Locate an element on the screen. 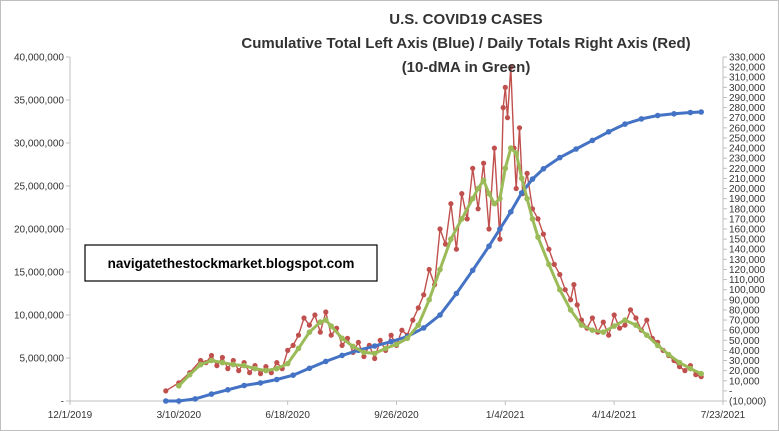 The image size is (779, 431). x-tick-label: 4/14/2021 is located at coordinates (614, 415).